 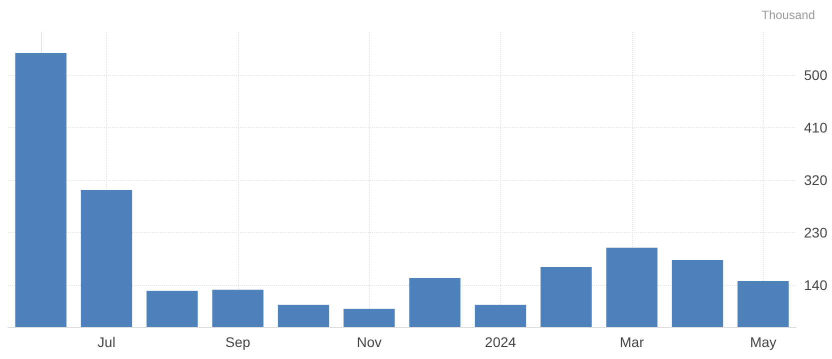 What do you see at coordinates (500, 342) in the screenshot?
I see `x-tick-label: 2024` at bounding box center [500, 342].